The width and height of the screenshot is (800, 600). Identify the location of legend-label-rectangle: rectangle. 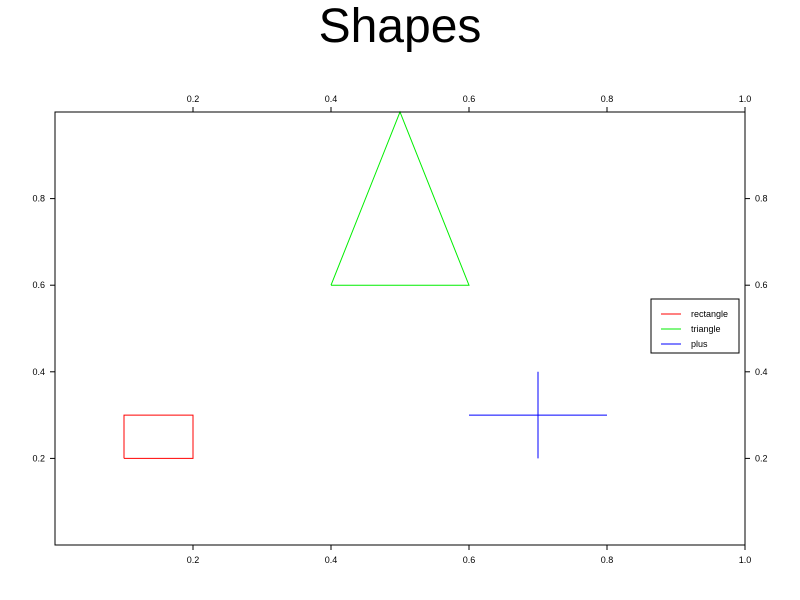
(709, 314).